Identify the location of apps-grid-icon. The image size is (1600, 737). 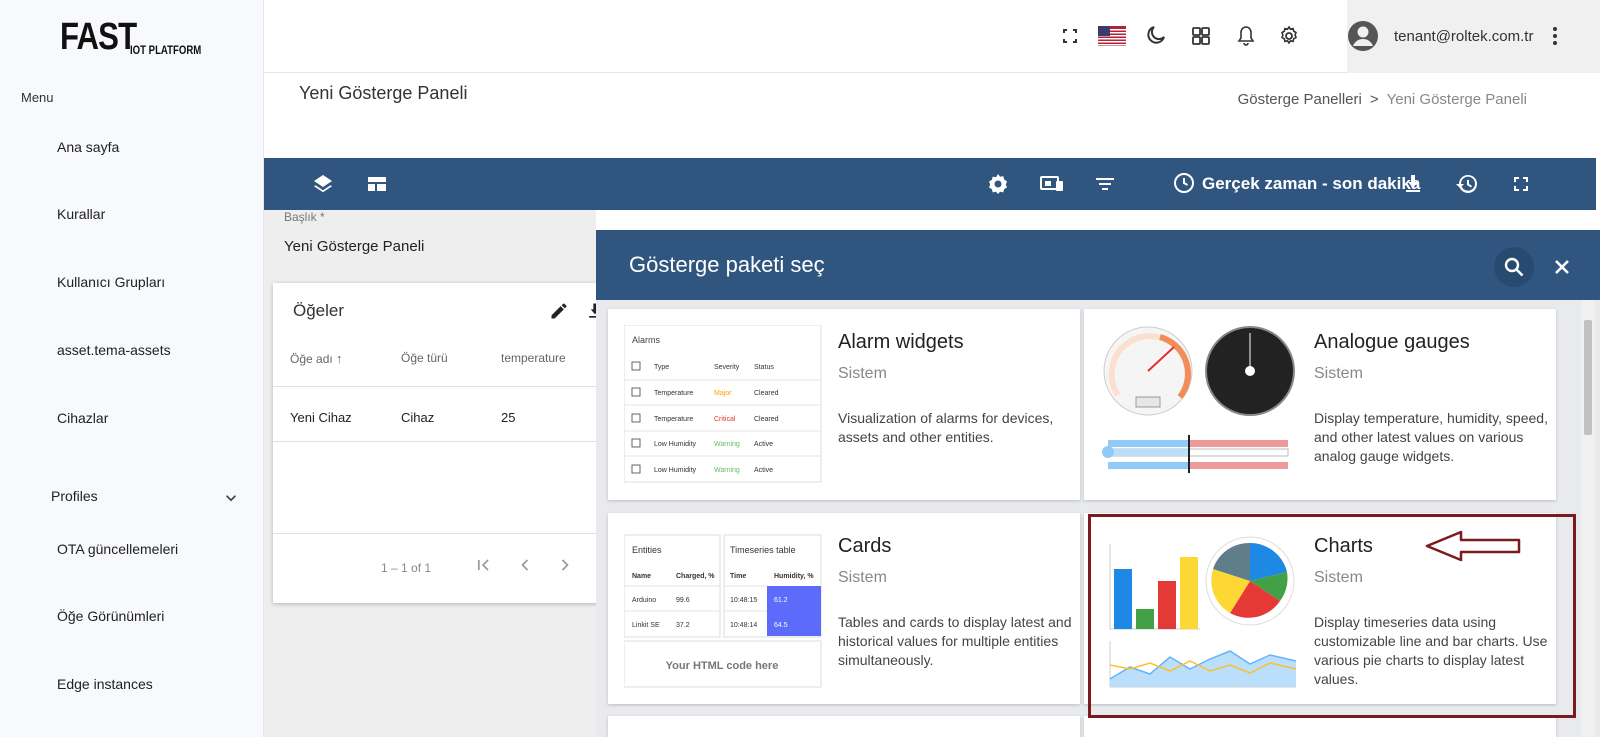
(1201, 36).